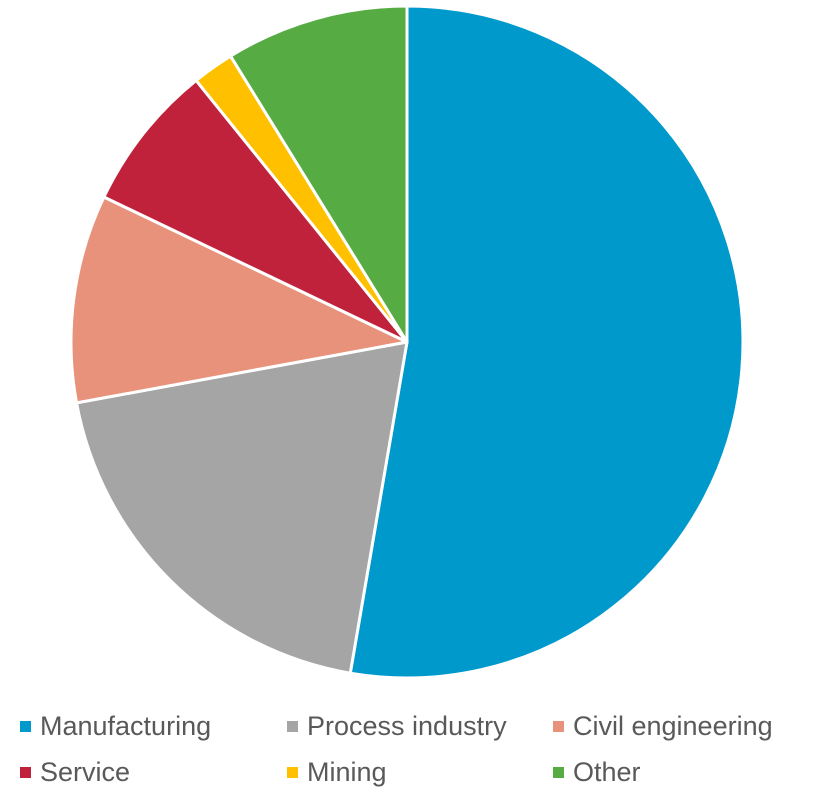 This screenshot has height=802, width=815. I want to click on legend-item-other: Other, so click(597, 772).